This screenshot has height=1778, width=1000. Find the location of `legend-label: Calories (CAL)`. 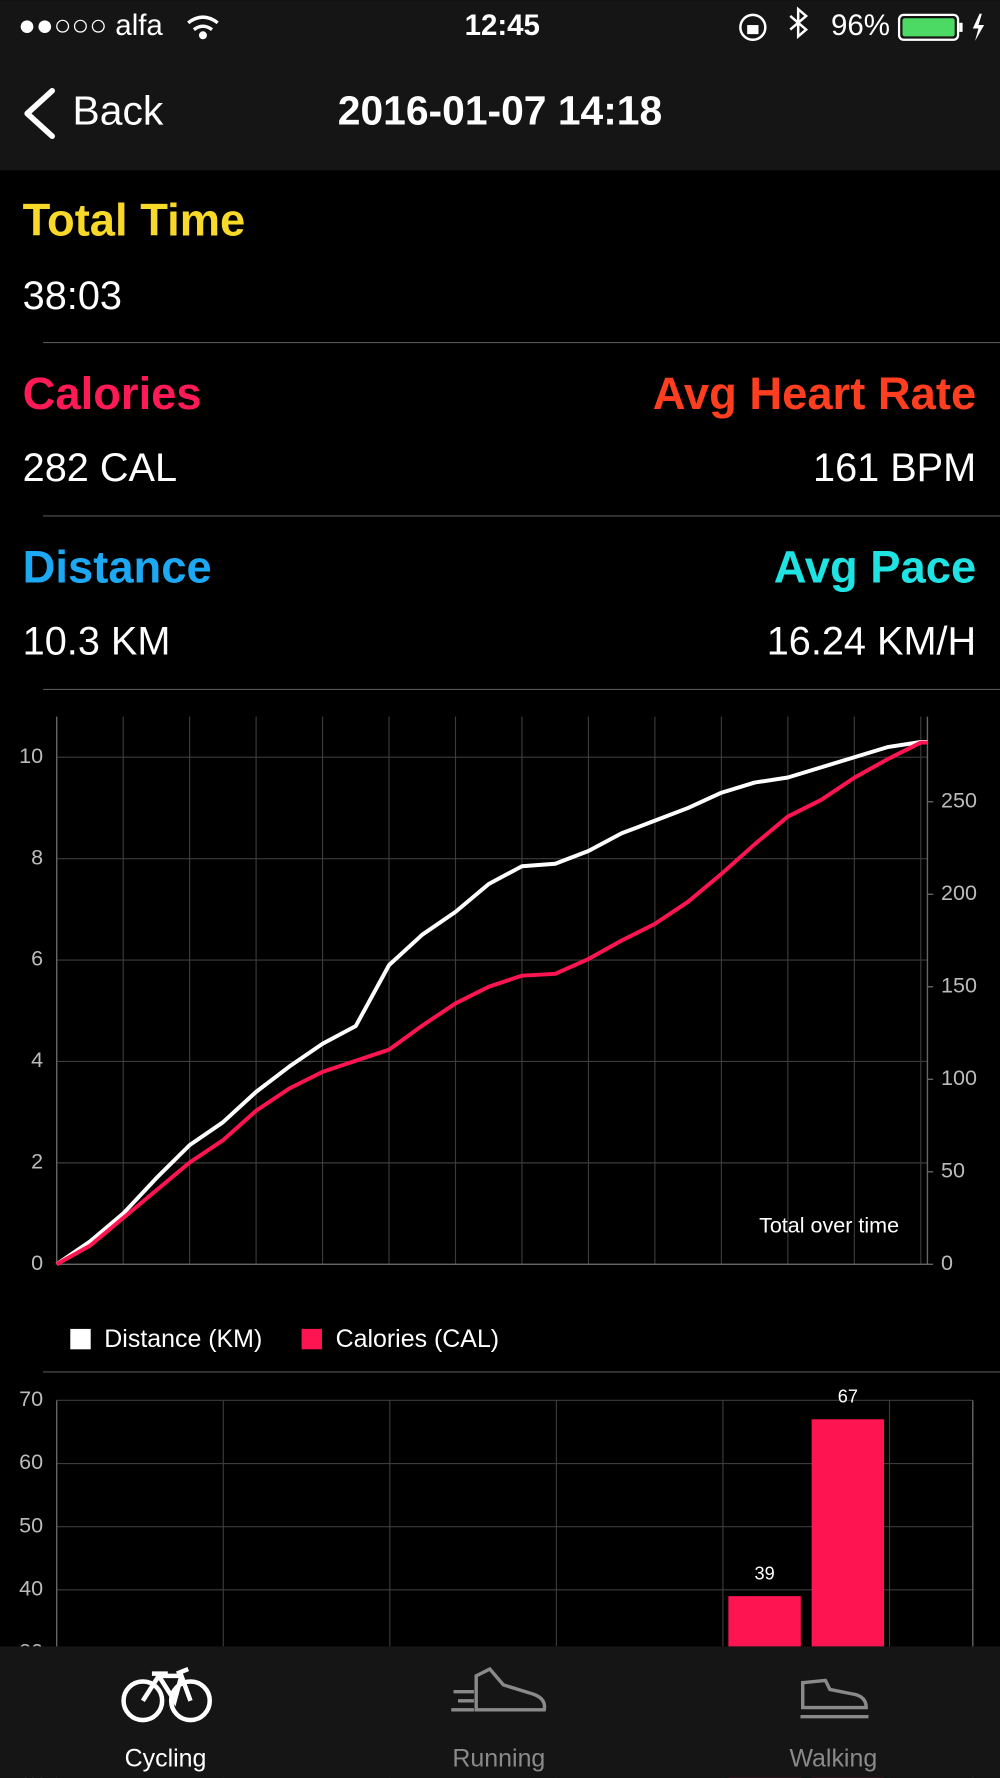

legend-label: Calories (CAL) is located at coordinates (418, 1339).